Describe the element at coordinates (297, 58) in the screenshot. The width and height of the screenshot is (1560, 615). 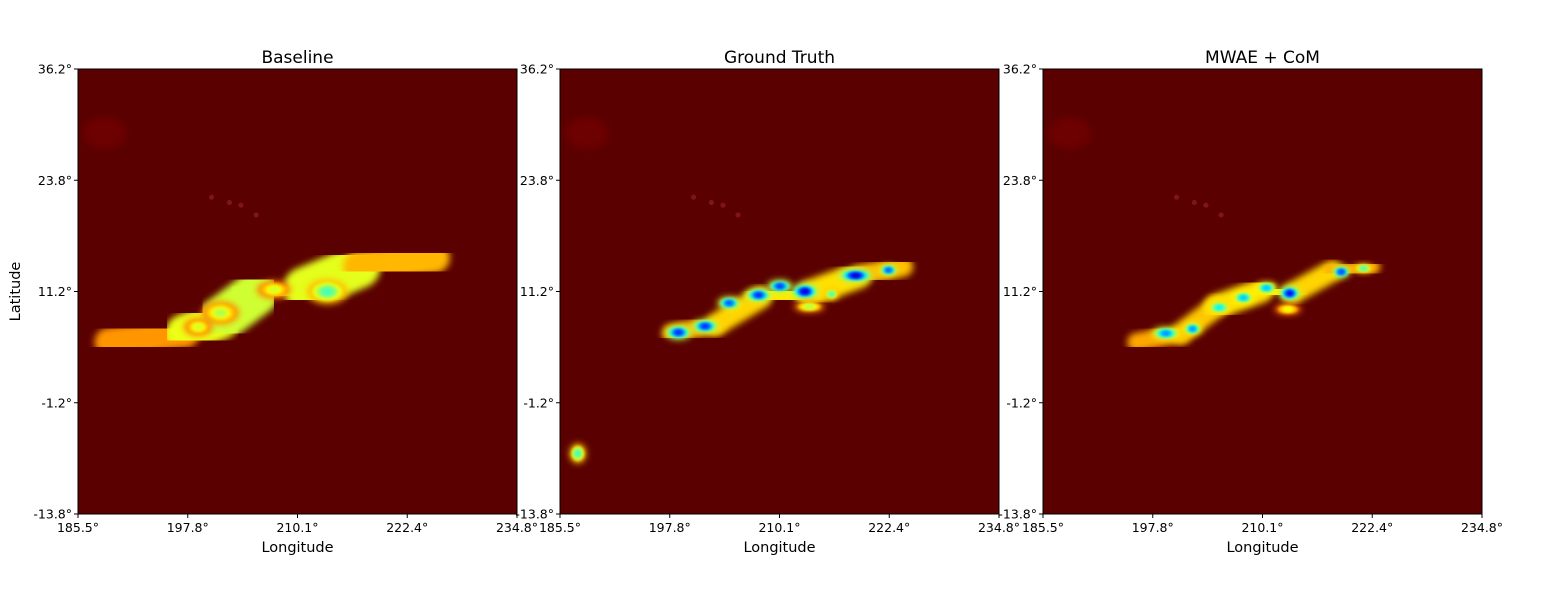
I see `panel-title: Baseline` at that location.